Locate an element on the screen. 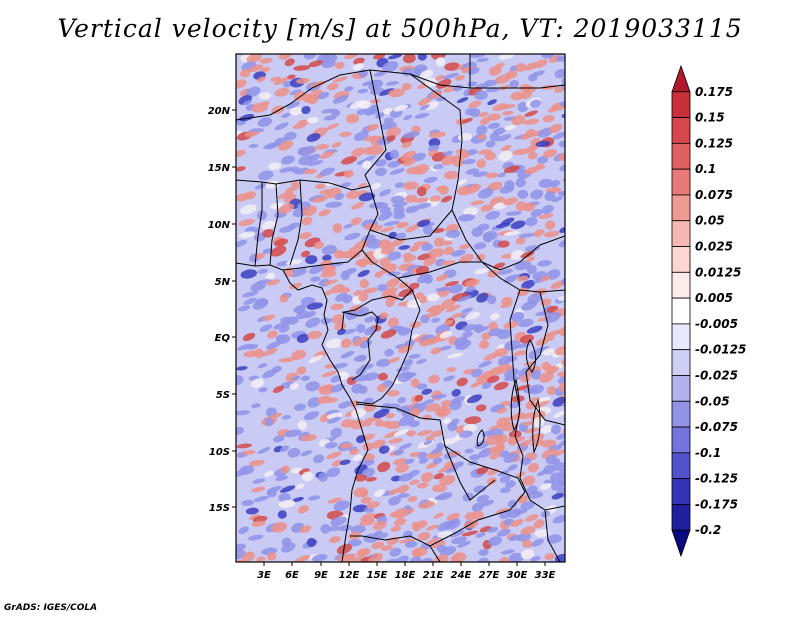 Image resolution: width=800 pixels, height=618 pixels. lon-tick-label: 27E is located at coordinates (489, 575).